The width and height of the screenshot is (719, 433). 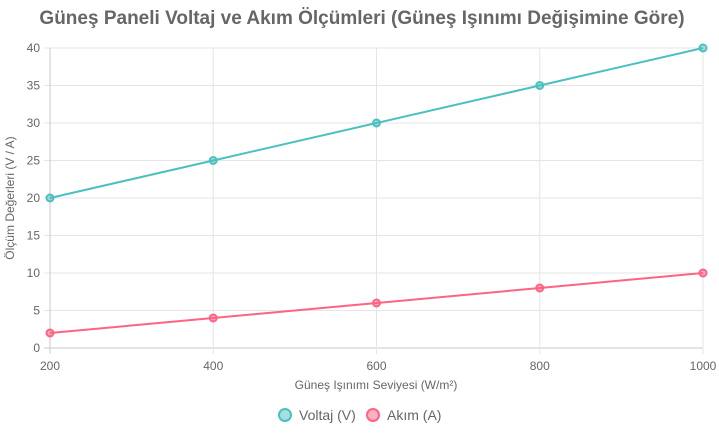 What do you see at coordinates (36, 311) in the screenshot?
I see `y-tick-label: 5` at bounding box center [36, 311].